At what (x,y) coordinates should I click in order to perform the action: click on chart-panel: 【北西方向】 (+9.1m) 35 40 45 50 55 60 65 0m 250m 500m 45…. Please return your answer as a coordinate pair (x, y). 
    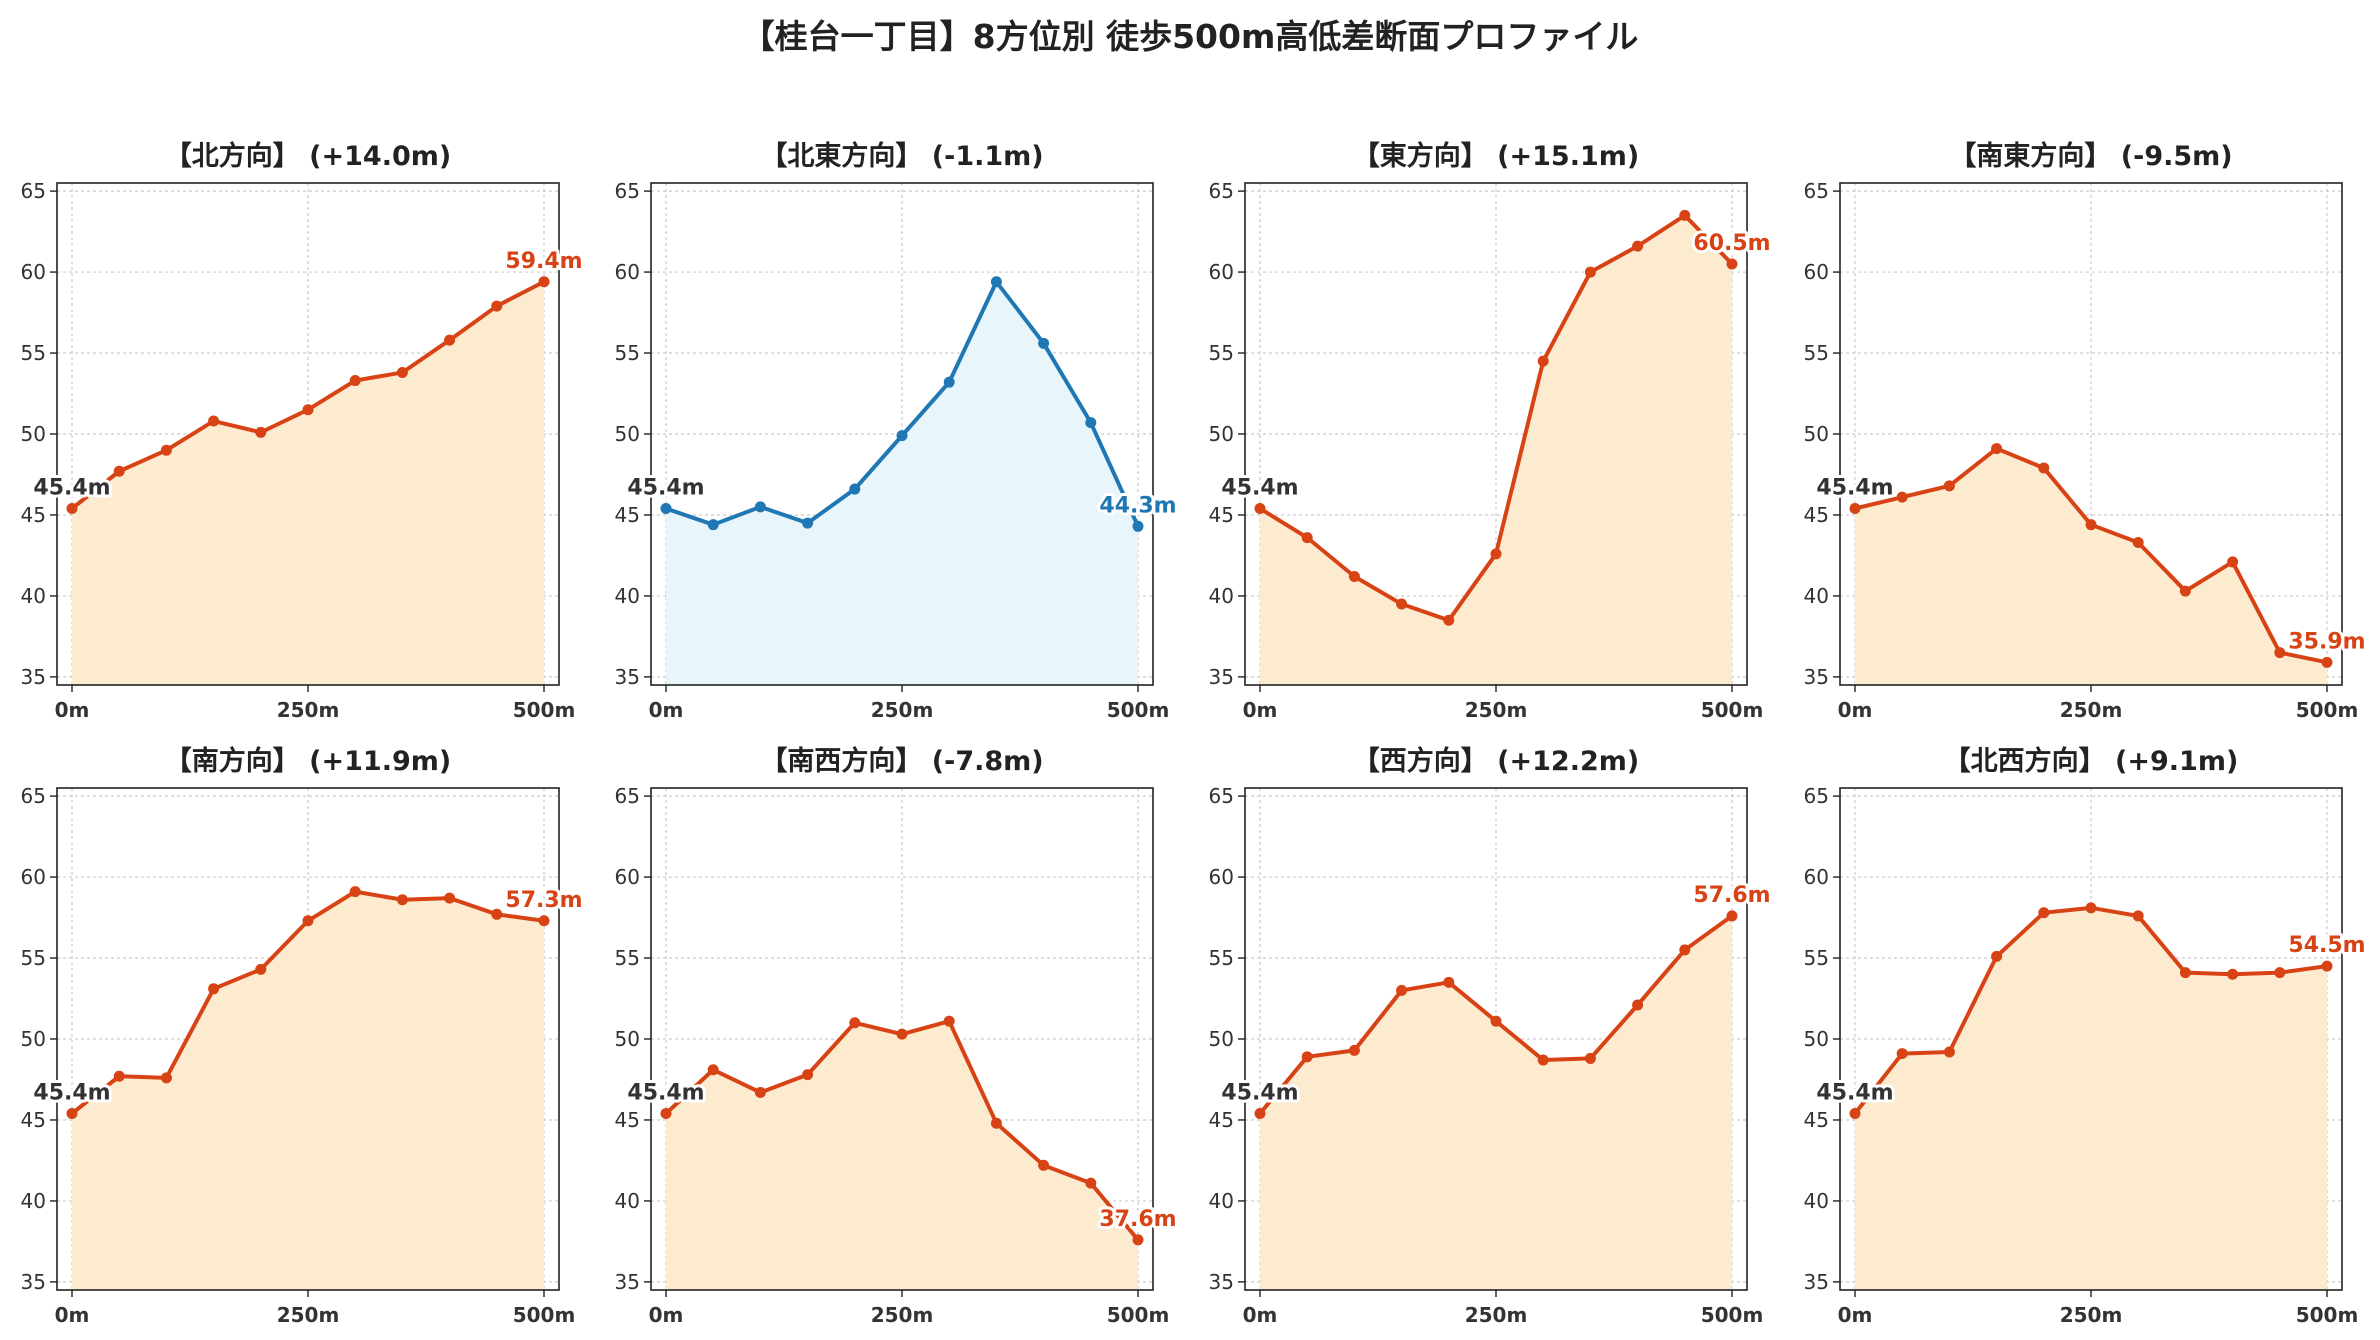
    Looking at the image, I should click on (2086, 1036).